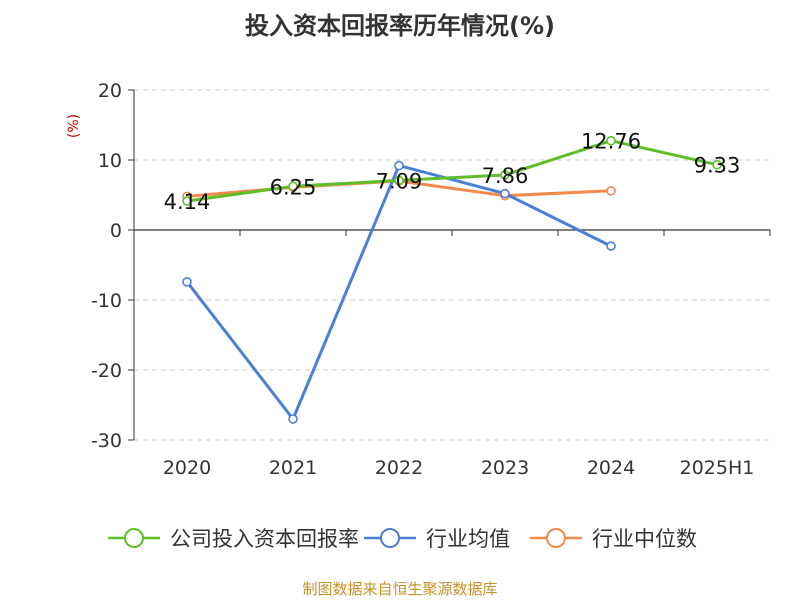  I want to click on data-label: 7.09, so click(399, 181).